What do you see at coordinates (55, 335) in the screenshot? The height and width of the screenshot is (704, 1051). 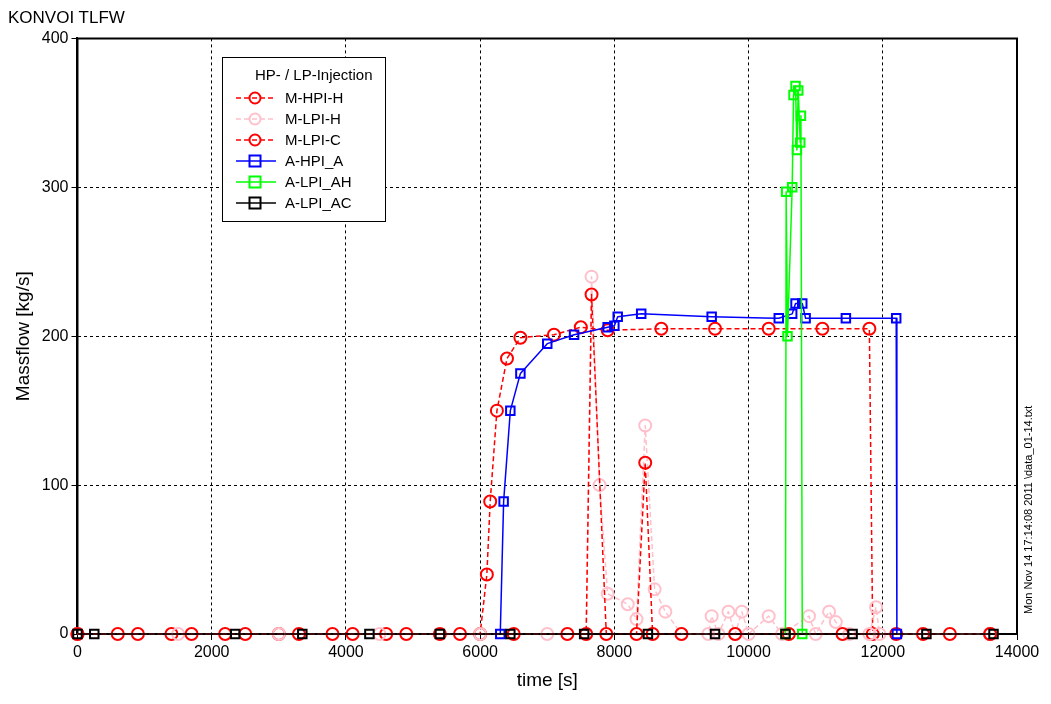 I see `y-tick-label: 200` at bounding box center [55, 335].